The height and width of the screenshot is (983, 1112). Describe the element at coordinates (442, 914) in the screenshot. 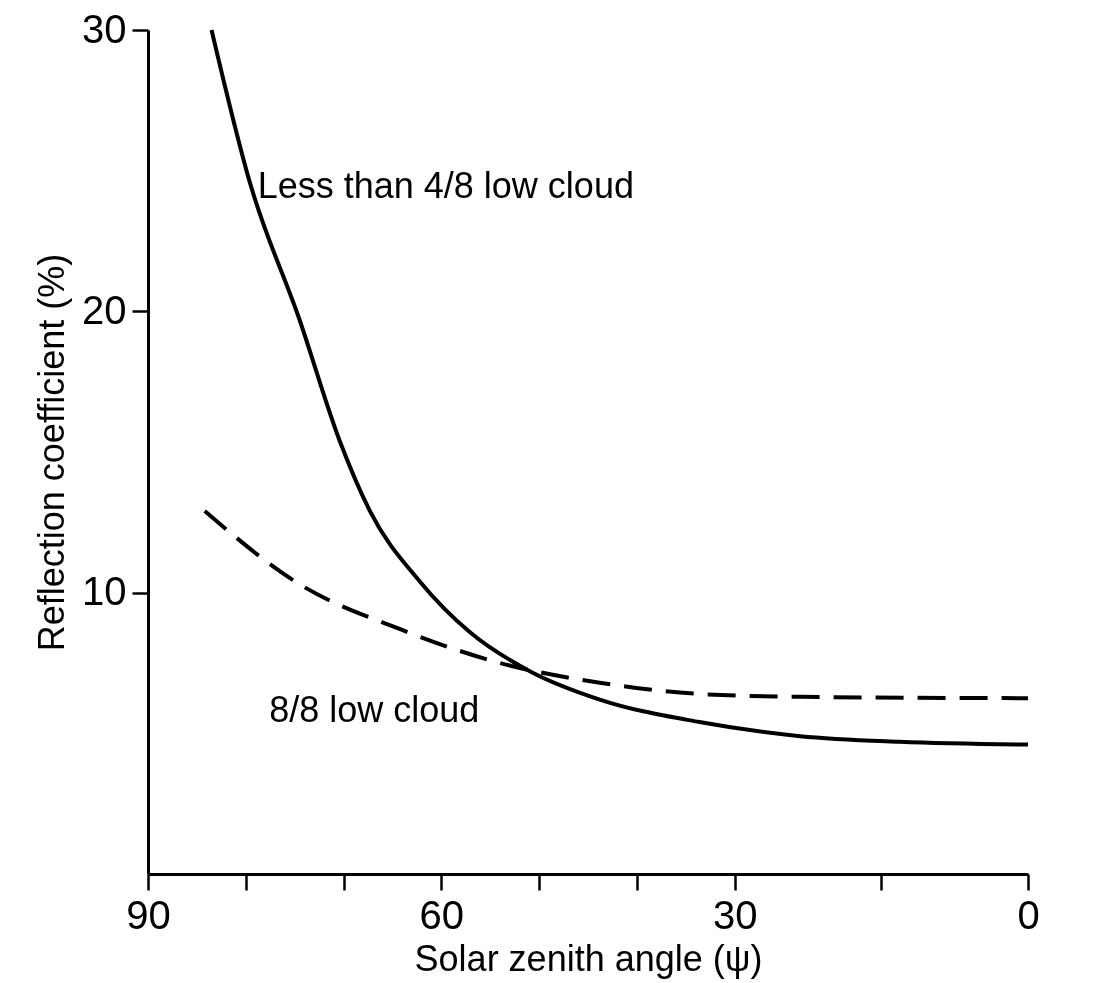

I see `x-tick-label: 60` at that location.